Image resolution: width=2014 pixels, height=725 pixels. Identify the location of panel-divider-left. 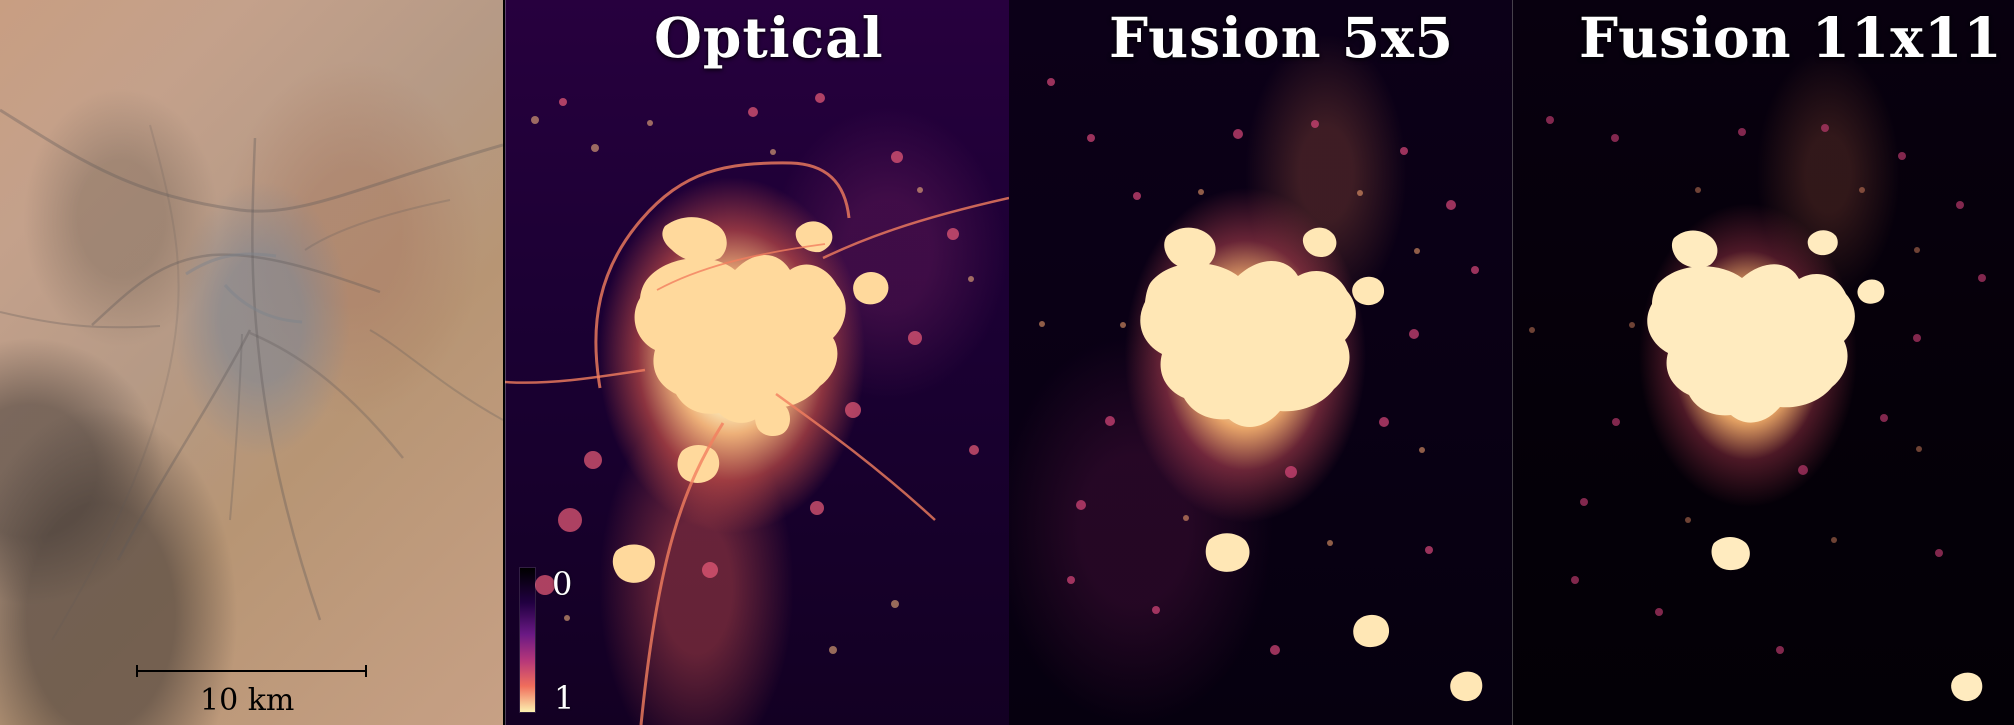
(505, 362).